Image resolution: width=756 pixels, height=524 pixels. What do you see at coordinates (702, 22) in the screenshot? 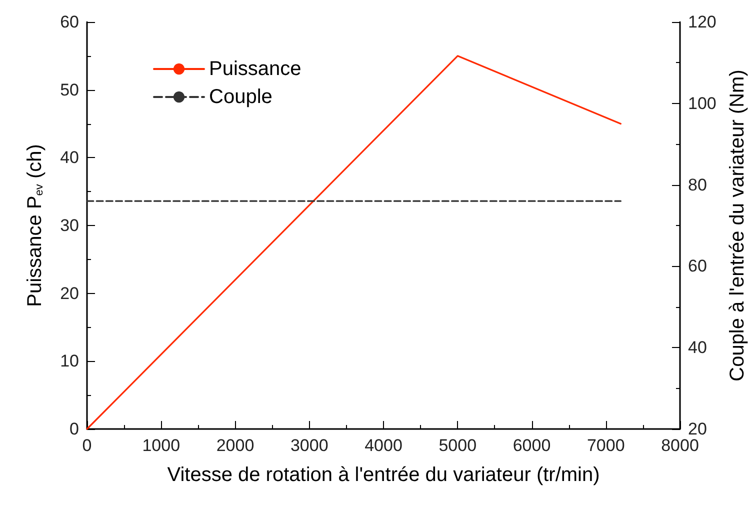
I see `y2-tick-label: 120` at bounding box center [702, 22].